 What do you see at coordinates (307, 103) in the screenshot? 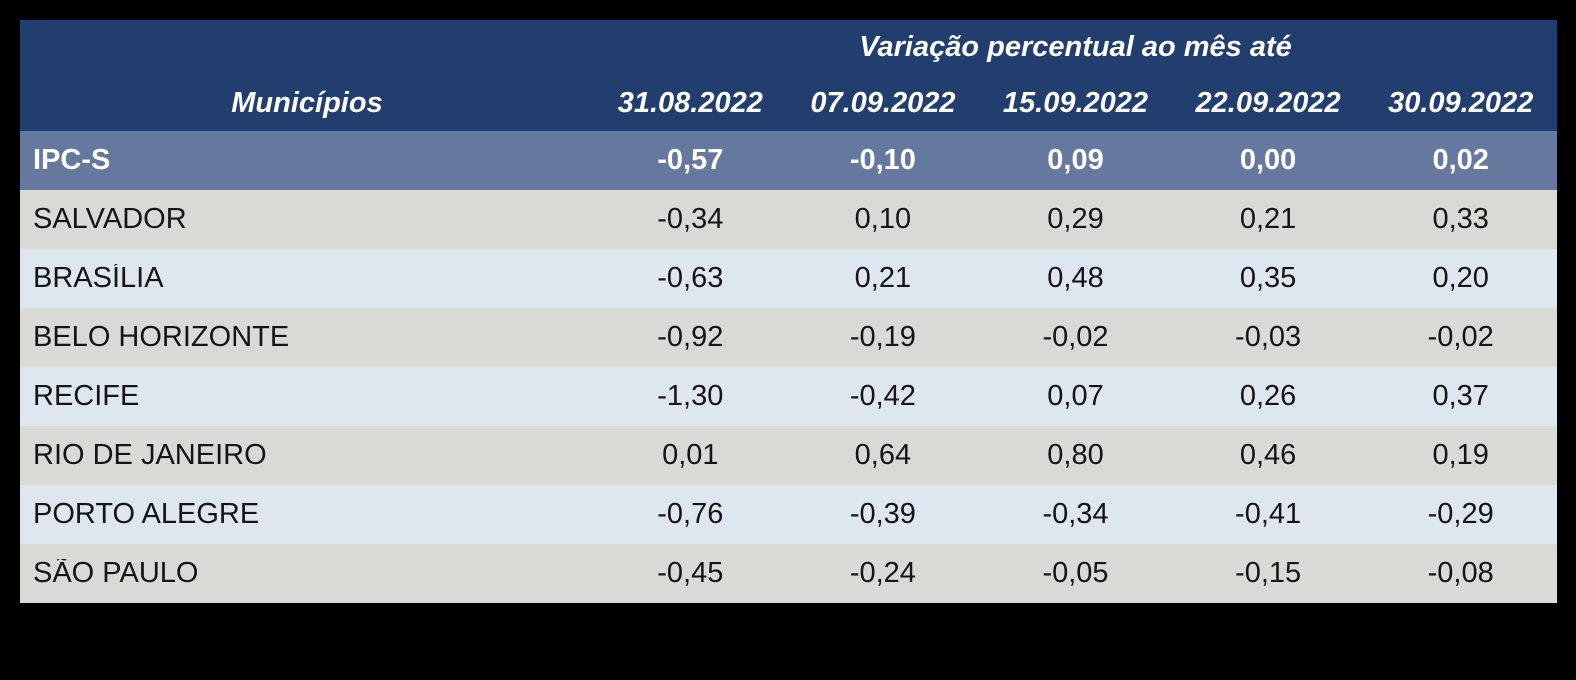
I see `column-header-municipios: Municípios` at bounding box center [307, 103].